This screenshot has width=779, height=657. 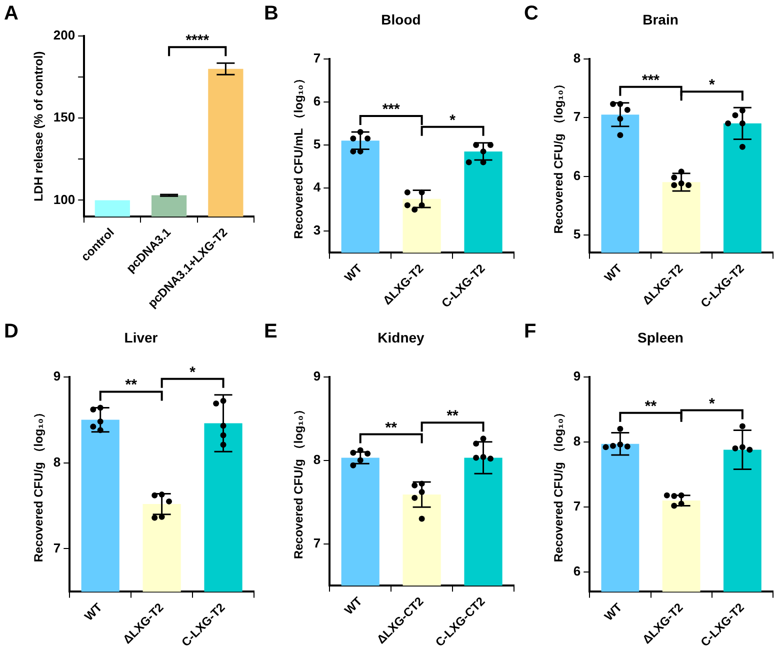 What do you see at coordinates (11, 13) in the screenshot?
I see `text: A` at bounding box center [11, 13].